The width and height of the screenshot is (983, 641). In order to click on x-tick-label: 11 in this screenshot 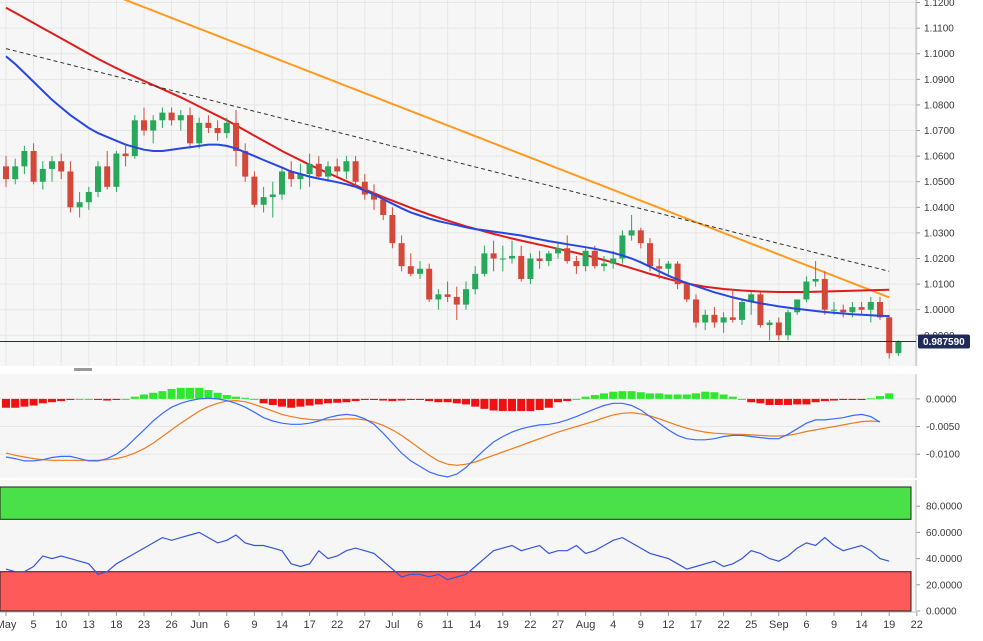, I will do `click(447, 625)`.